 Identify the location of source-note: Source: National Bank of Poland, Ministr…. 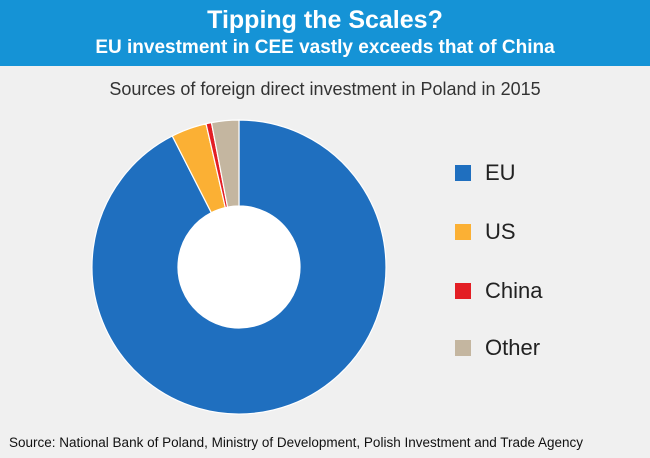
(296, 442).